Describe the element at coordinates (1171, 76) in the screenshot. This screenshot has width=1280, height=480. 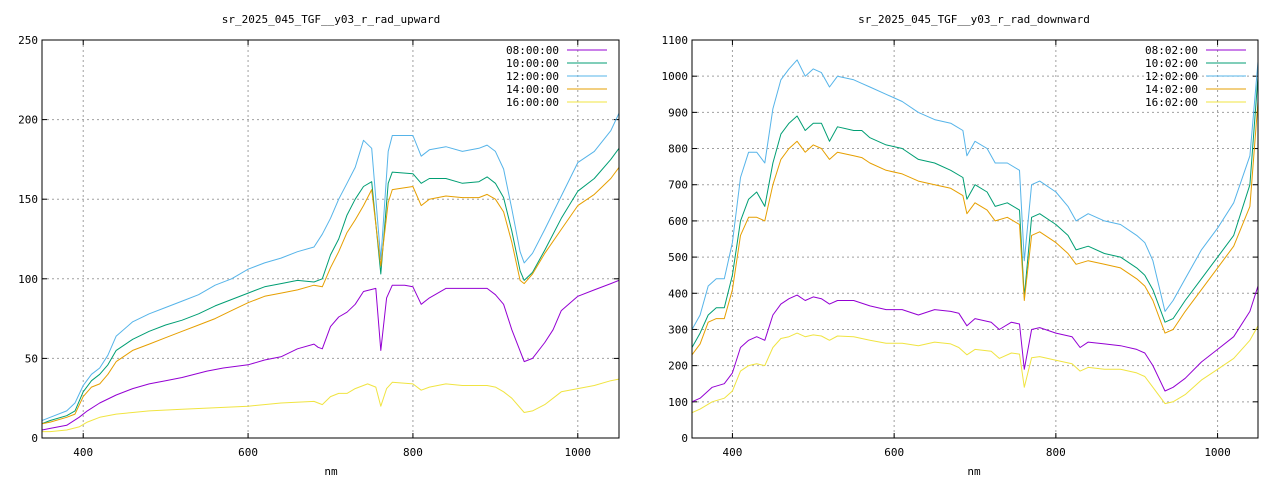
I see `legend-label: 12:02:00` at that location.